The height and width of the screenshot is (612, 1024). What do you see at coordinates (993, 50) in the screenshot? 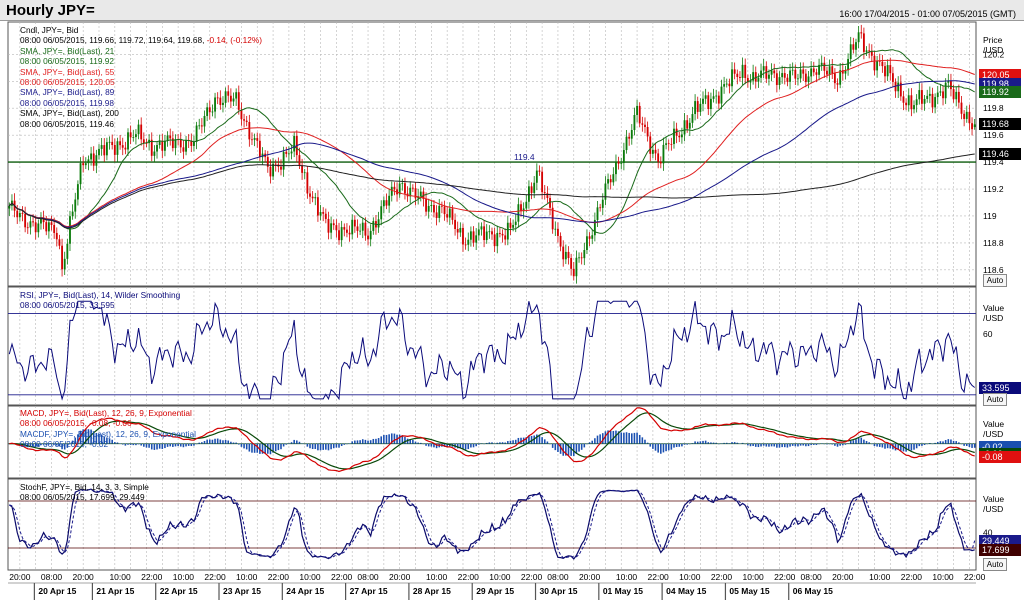
I see `price-axis-header-text: /USD` at bounding box center [993, 50].